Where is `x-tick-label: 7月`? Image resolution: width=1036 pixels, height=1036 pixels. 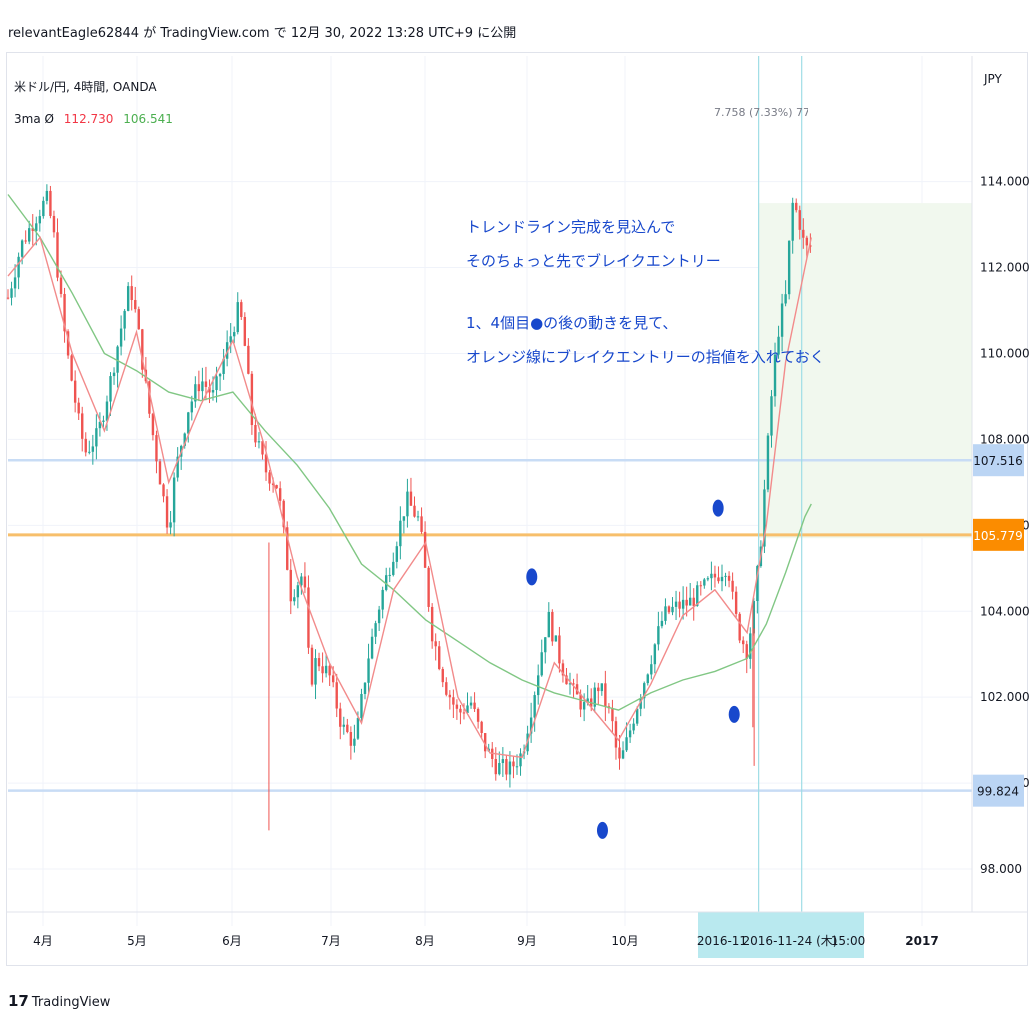 x-tick-label: 7月 is located at coordinates (331, 941).